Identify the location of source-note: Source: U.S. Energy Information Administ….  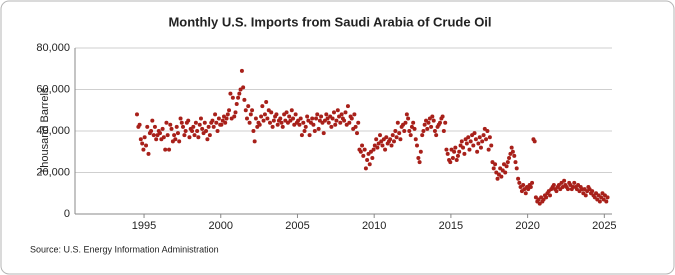
(124, 249).